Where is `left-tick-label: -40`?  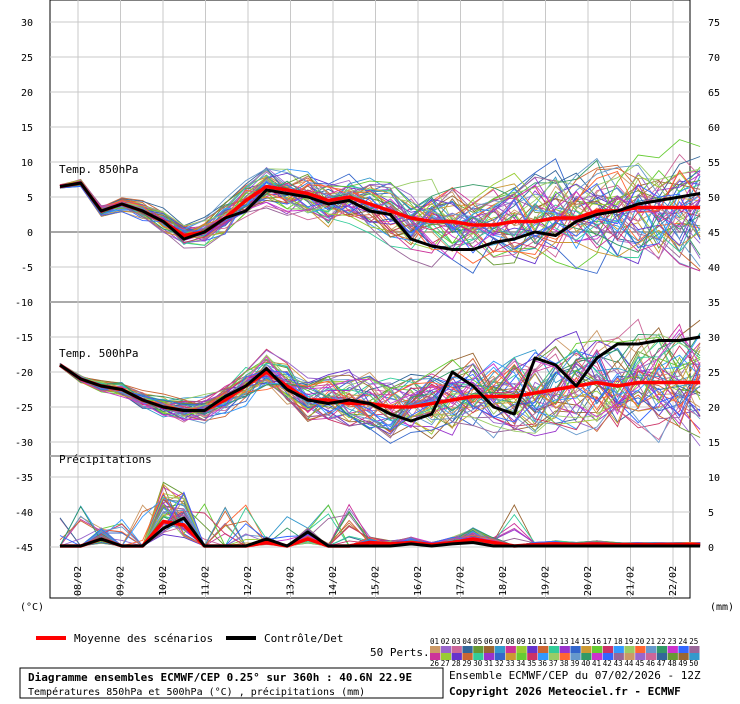
left-tick-label: -40 is located at coordinates (24, 513).